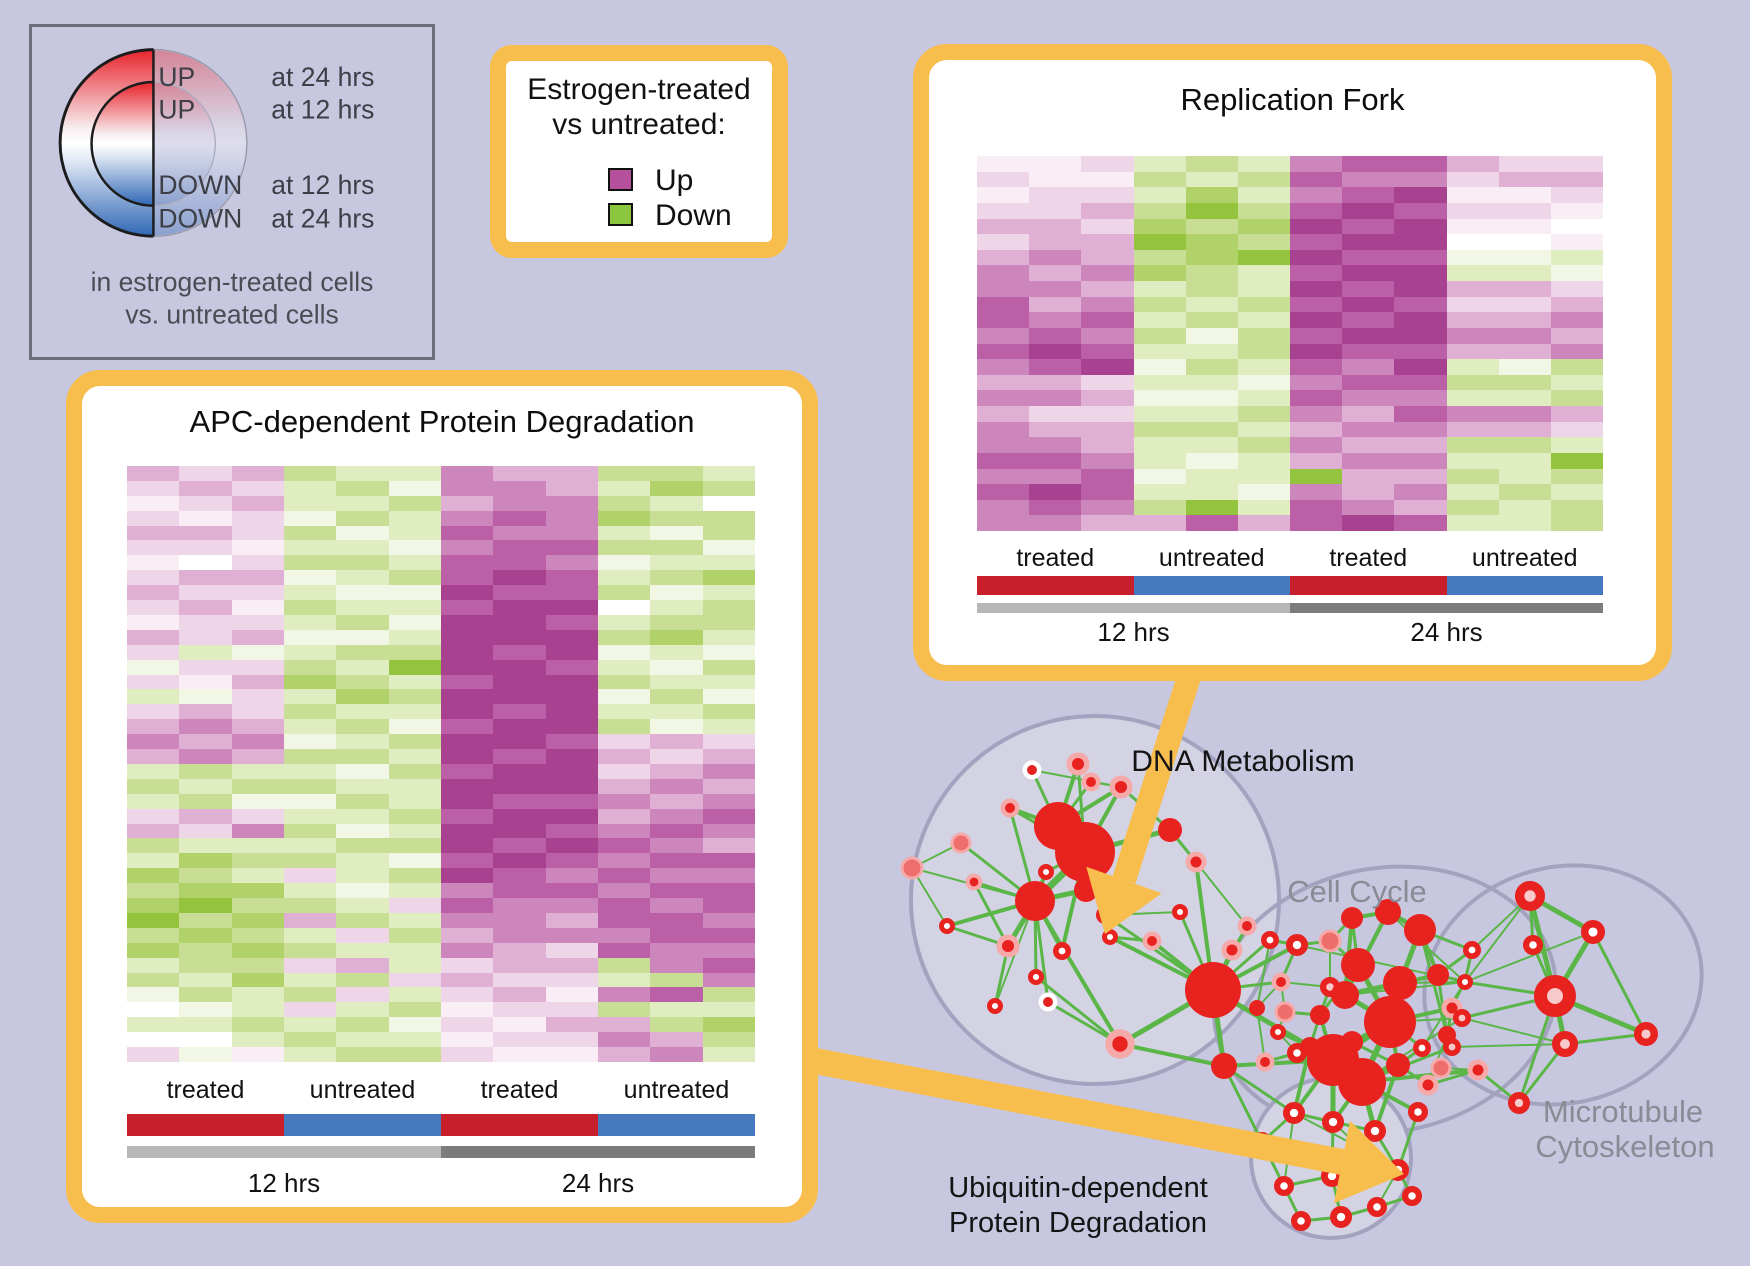 Image resolution: width=1750 pixels, height=1279 pixels. I want to click on legend-at-24hrs: at 24 hrs, so click(322, 77).